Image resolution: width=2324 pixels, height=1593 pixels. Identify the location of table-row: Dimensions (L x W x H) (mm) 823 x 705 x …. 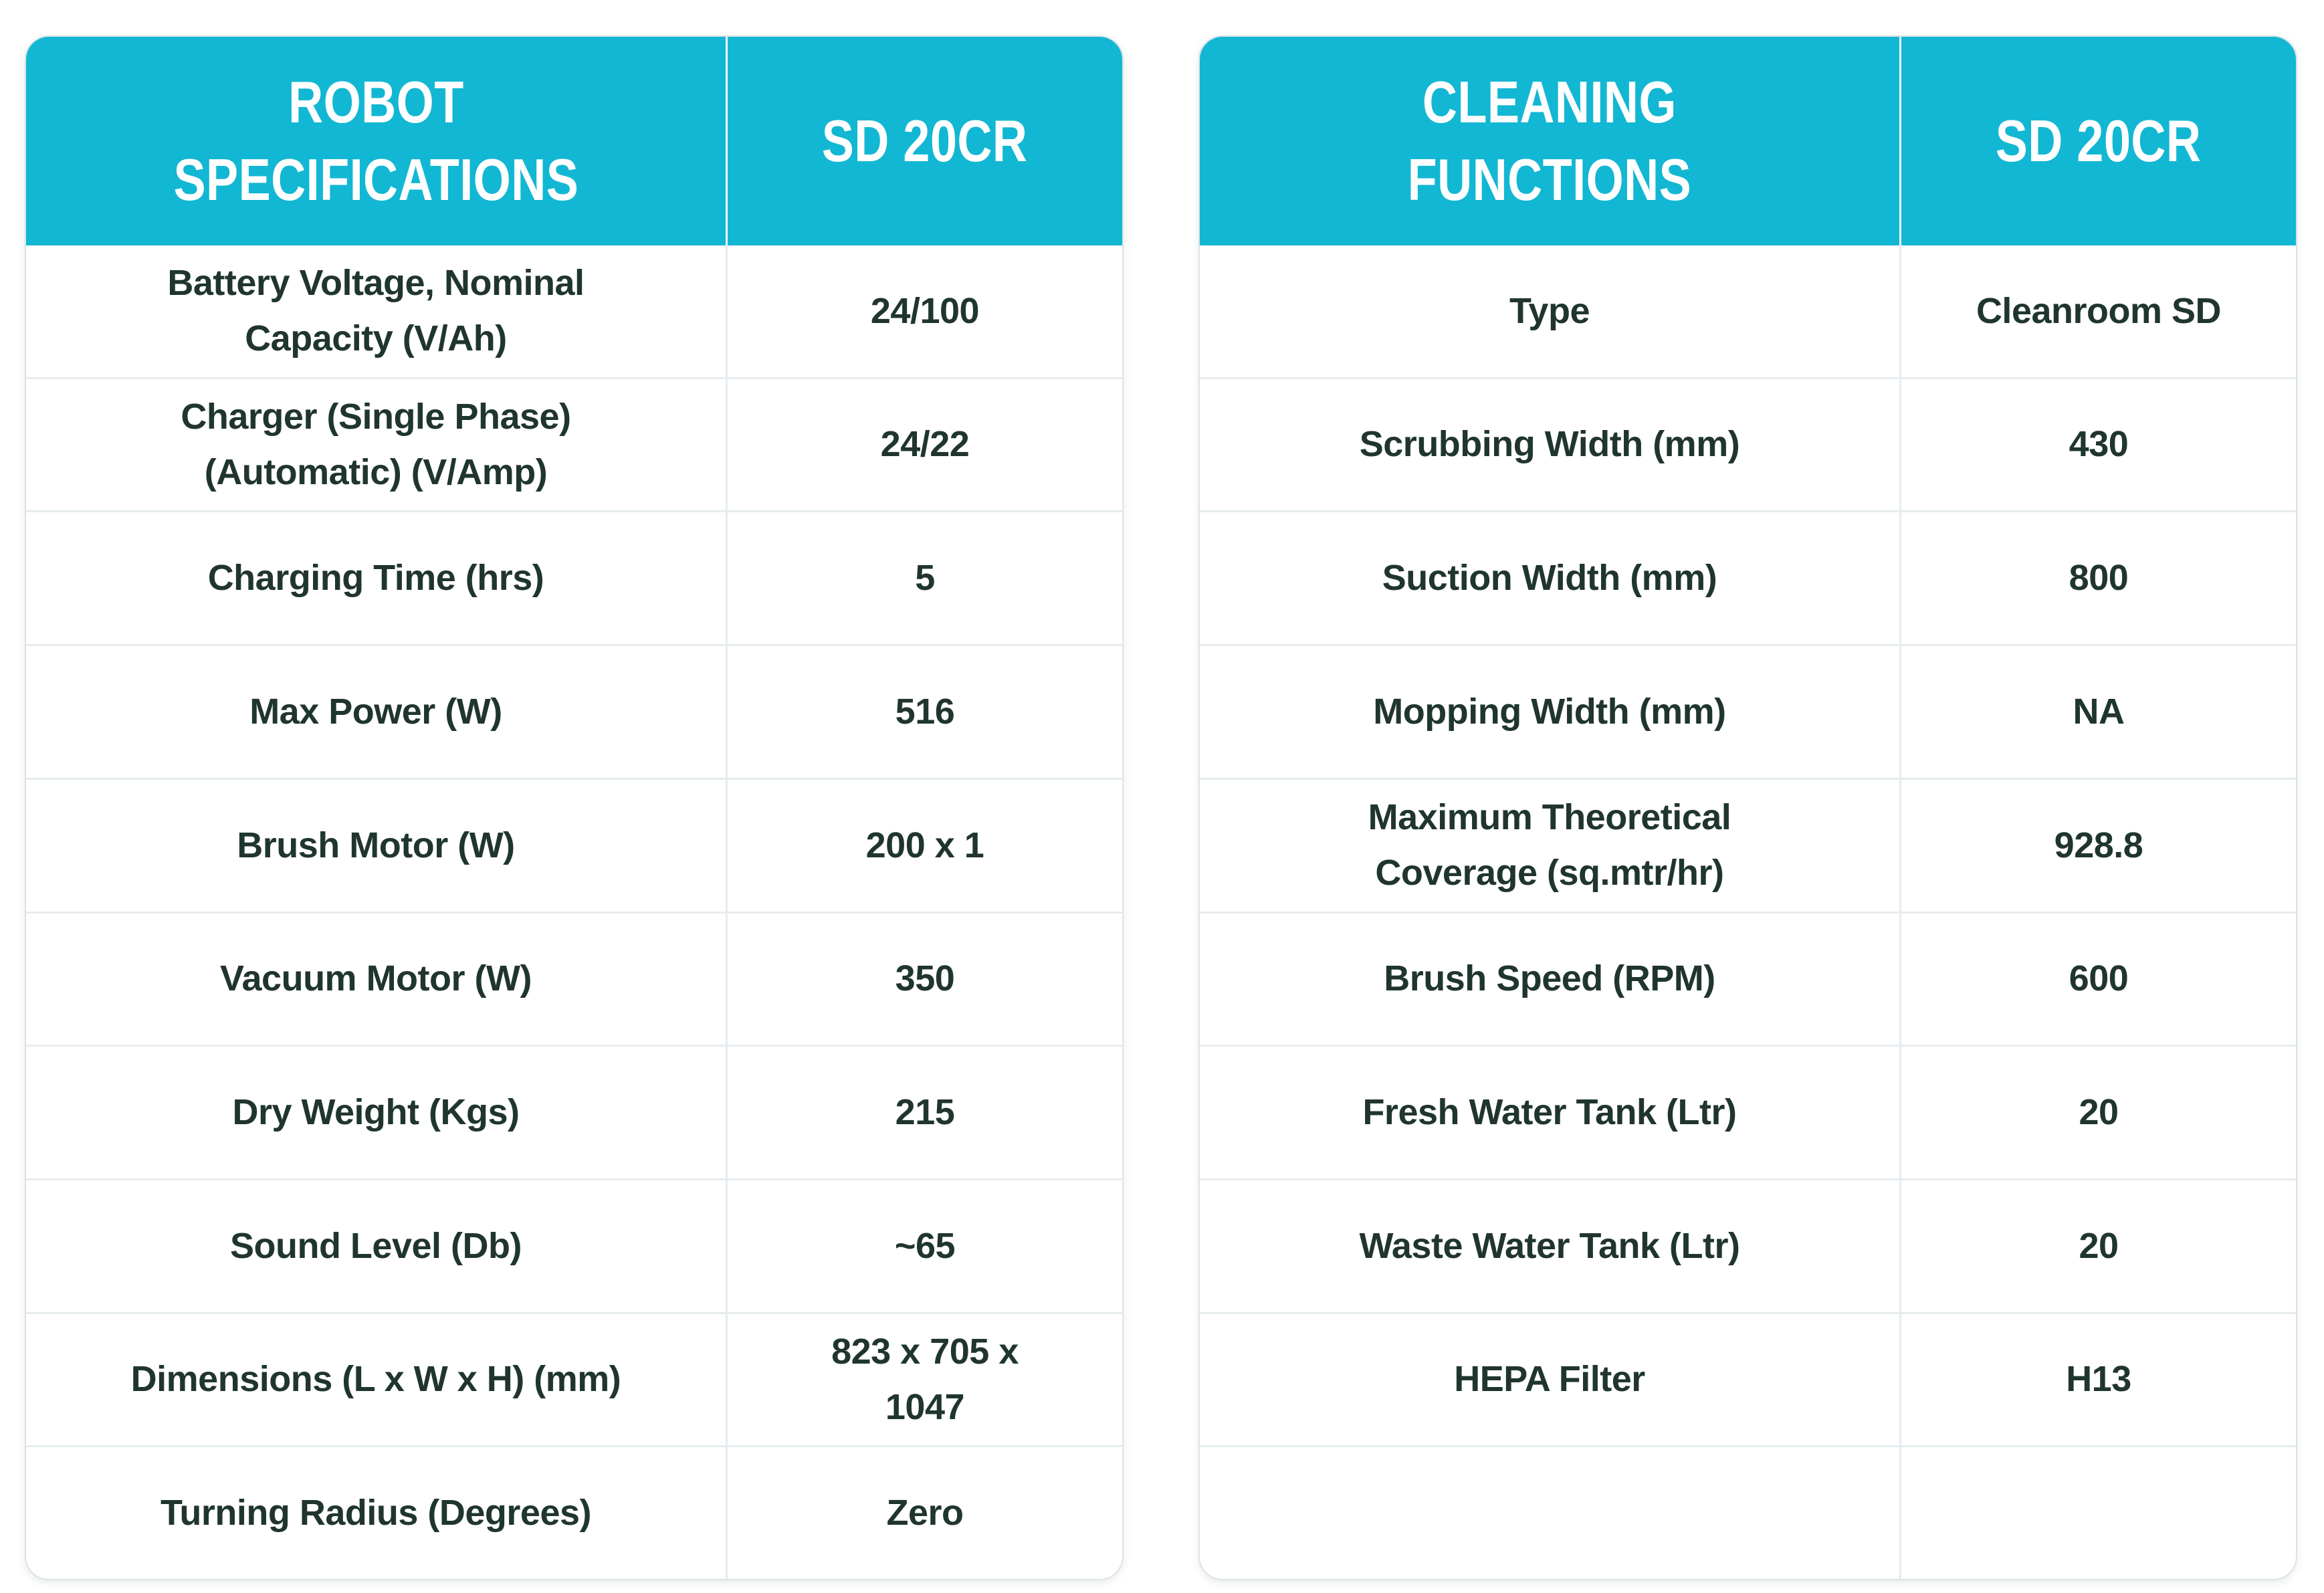
(574, 1378).